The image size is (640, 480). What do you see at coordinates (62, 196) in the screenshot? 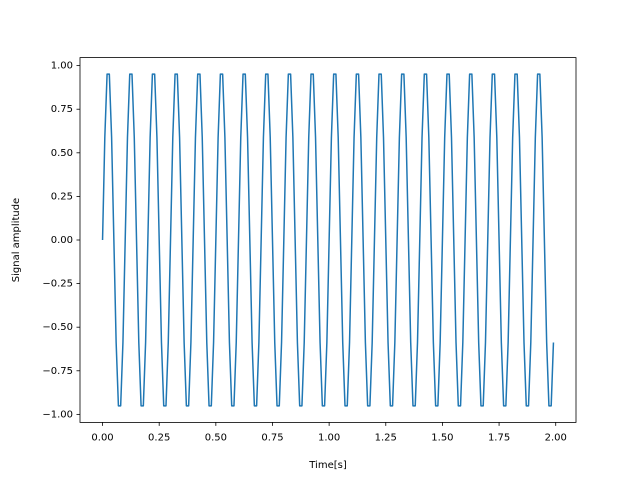
I see `y-tick-label: 0.25` at bounding box center [62, 196].